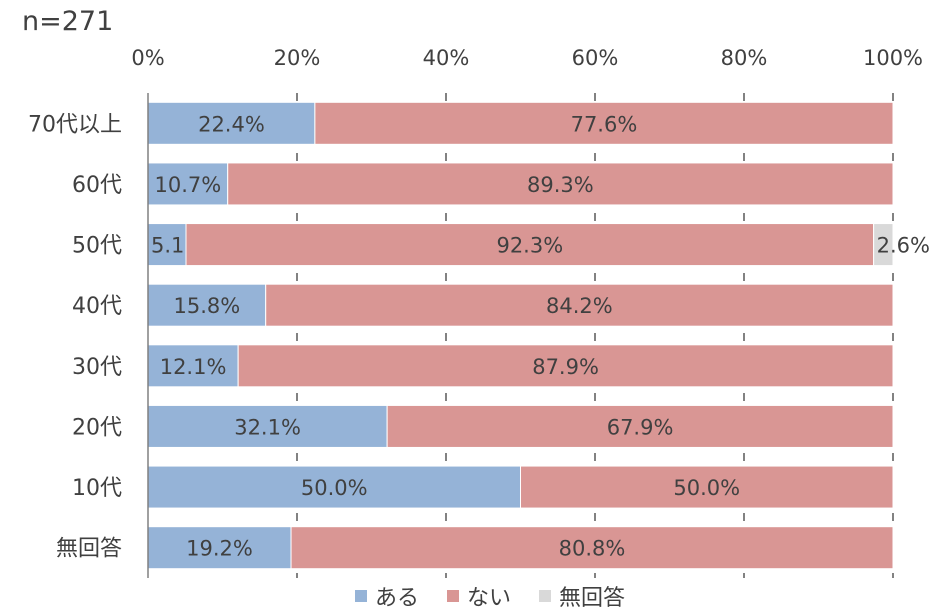 This screenshot has height=612, width=930. I want to click on data-label: 84.2%, so click(579, 306).